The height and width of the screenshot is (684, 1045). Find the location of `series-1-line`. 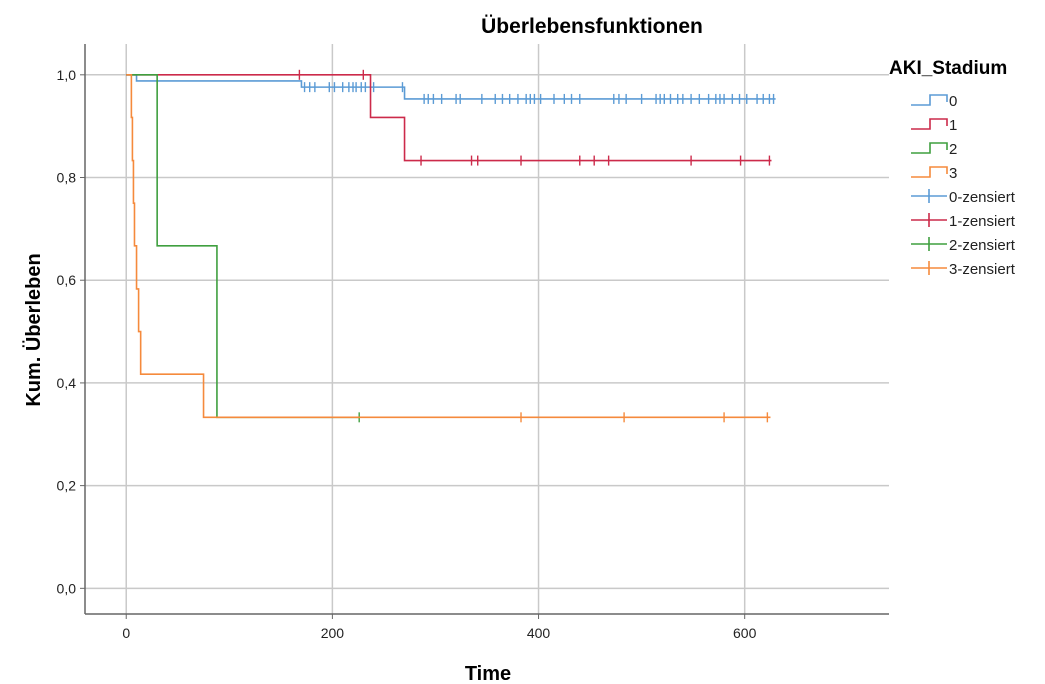

series-1-line is located at coordinates (449, 118).